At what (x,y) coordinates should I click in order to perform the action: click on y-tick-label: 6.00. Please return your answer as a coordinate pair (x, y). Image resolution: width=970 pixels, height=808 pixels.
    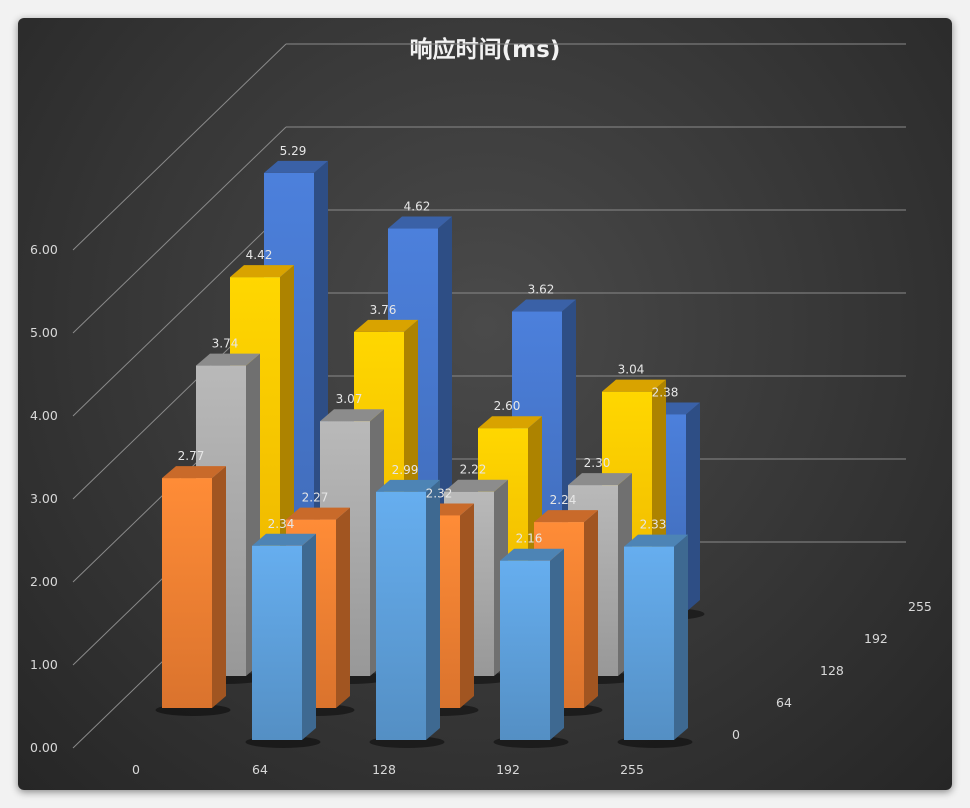
    Looking at the image, I should click on (44, 249).